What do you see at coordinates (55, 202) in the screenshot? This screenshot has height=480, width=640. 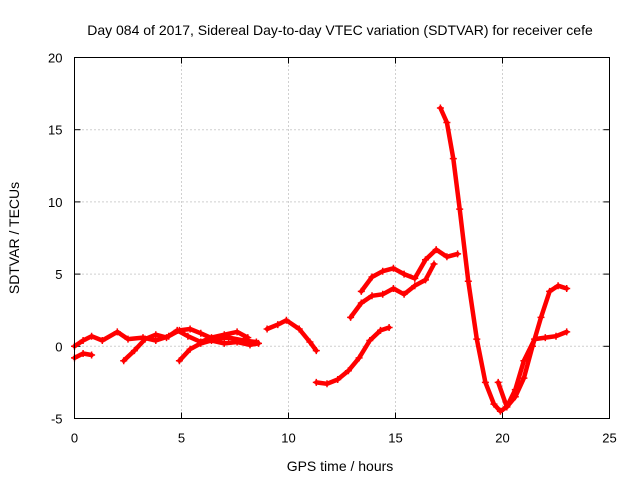 I see `y-tick-label: 10` at bounding box center [55, 202].